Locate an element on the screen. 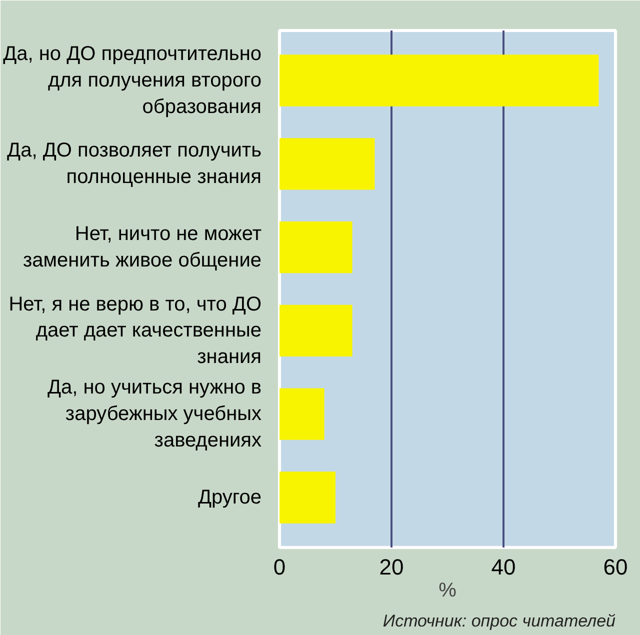  x-tick-label: 60 is located at coordinates (615, 567).